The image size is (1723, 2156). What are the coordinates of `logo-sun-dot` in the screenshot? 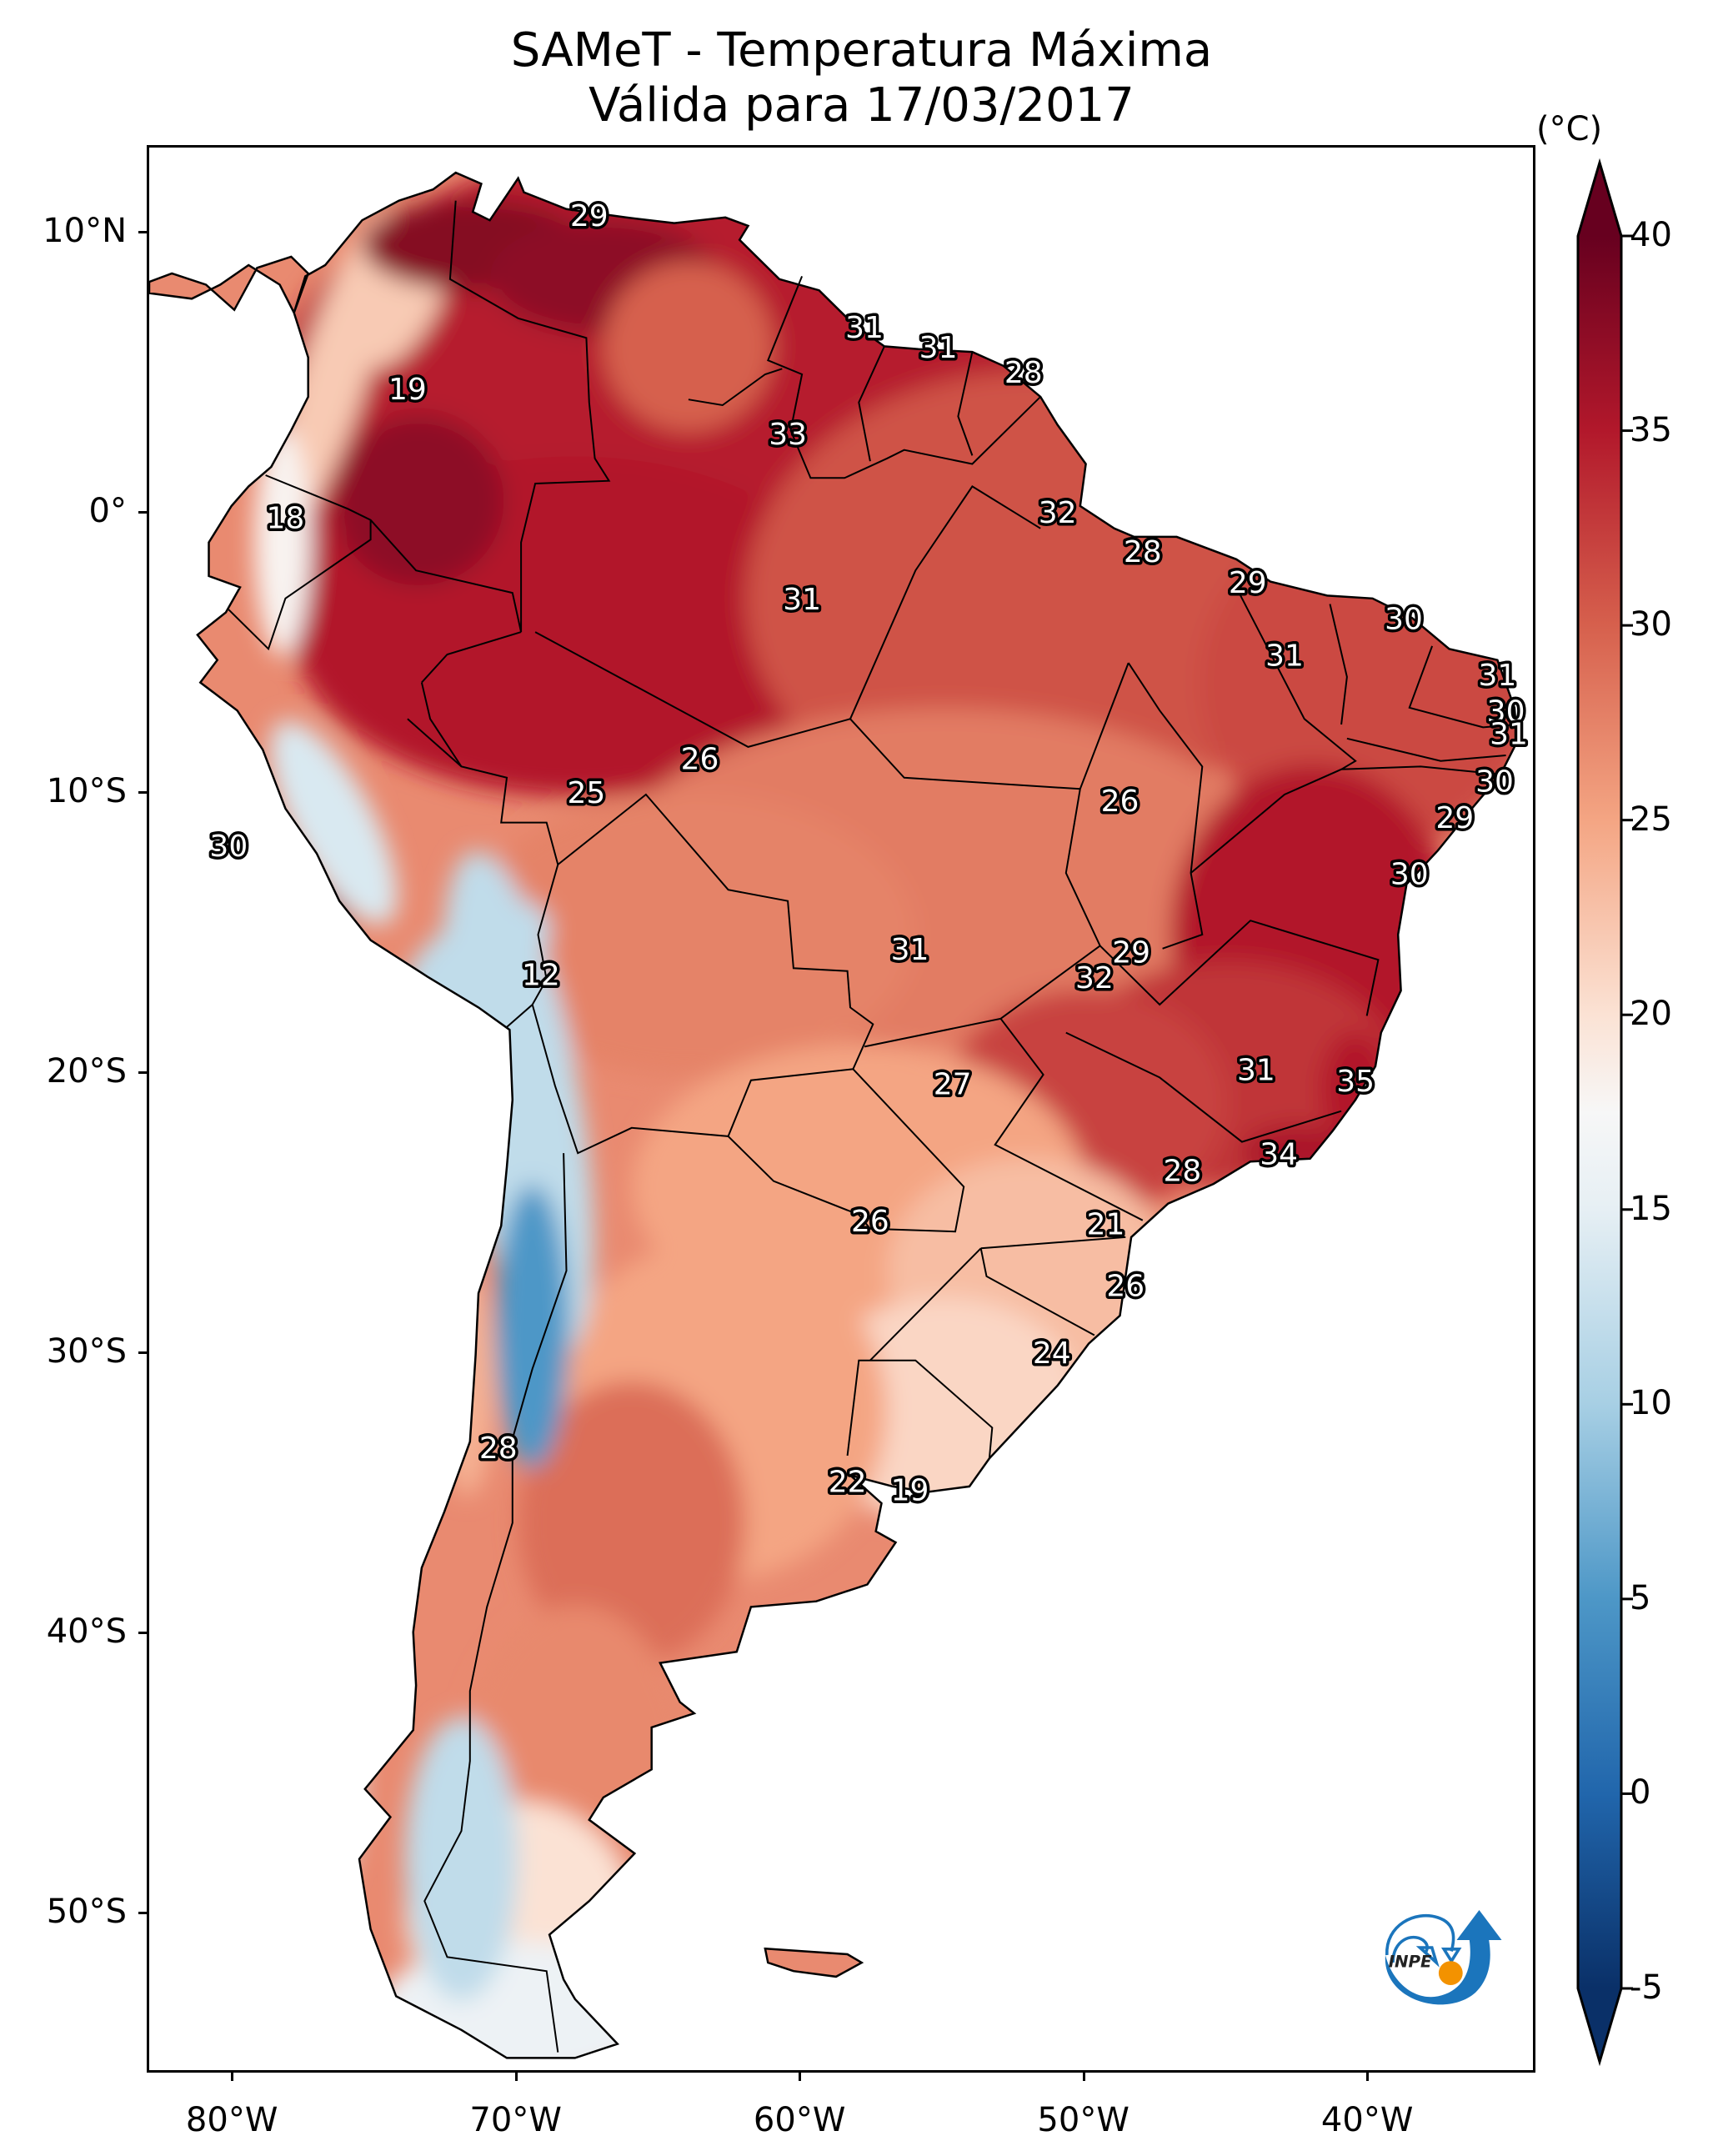 It's located at (1450, 1973).